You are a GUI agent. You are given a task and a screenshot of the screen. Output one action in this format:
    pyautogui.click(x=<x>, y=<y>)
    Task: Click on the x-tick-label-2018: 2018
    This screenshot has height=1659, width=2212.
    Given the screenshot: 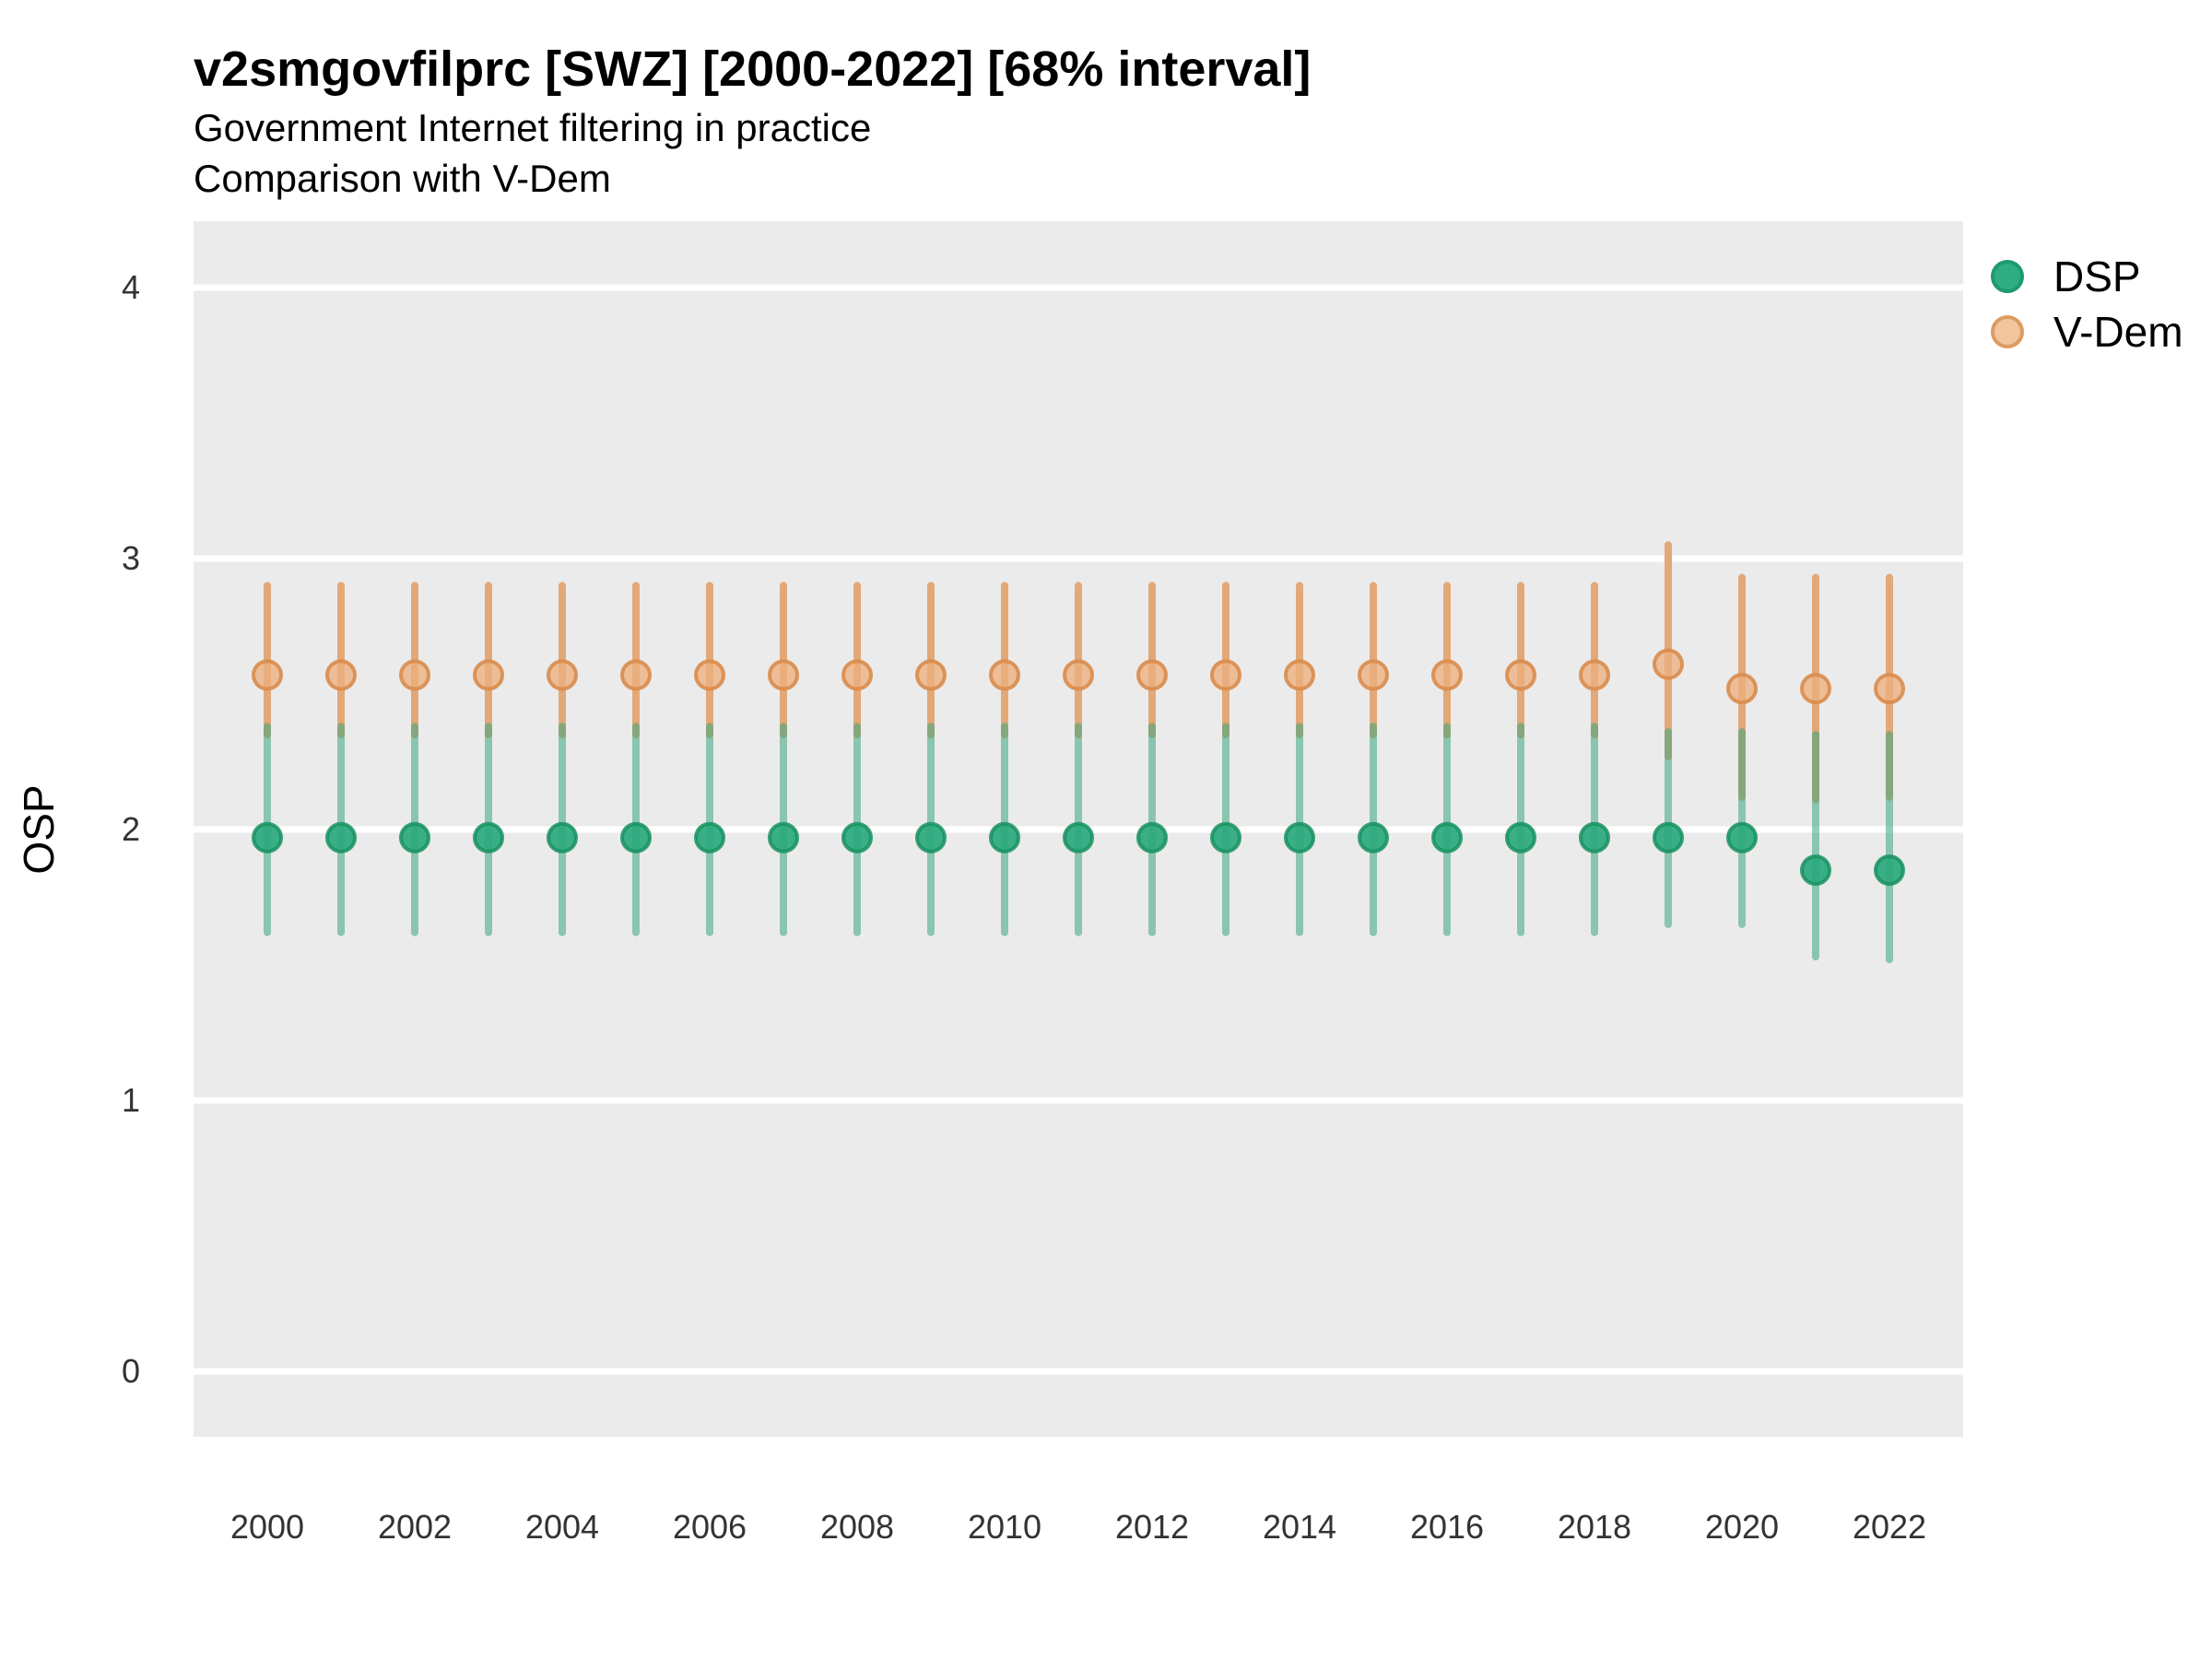 What is the action you would take?
    pyautogui.click(x=1594, y=1527)
    